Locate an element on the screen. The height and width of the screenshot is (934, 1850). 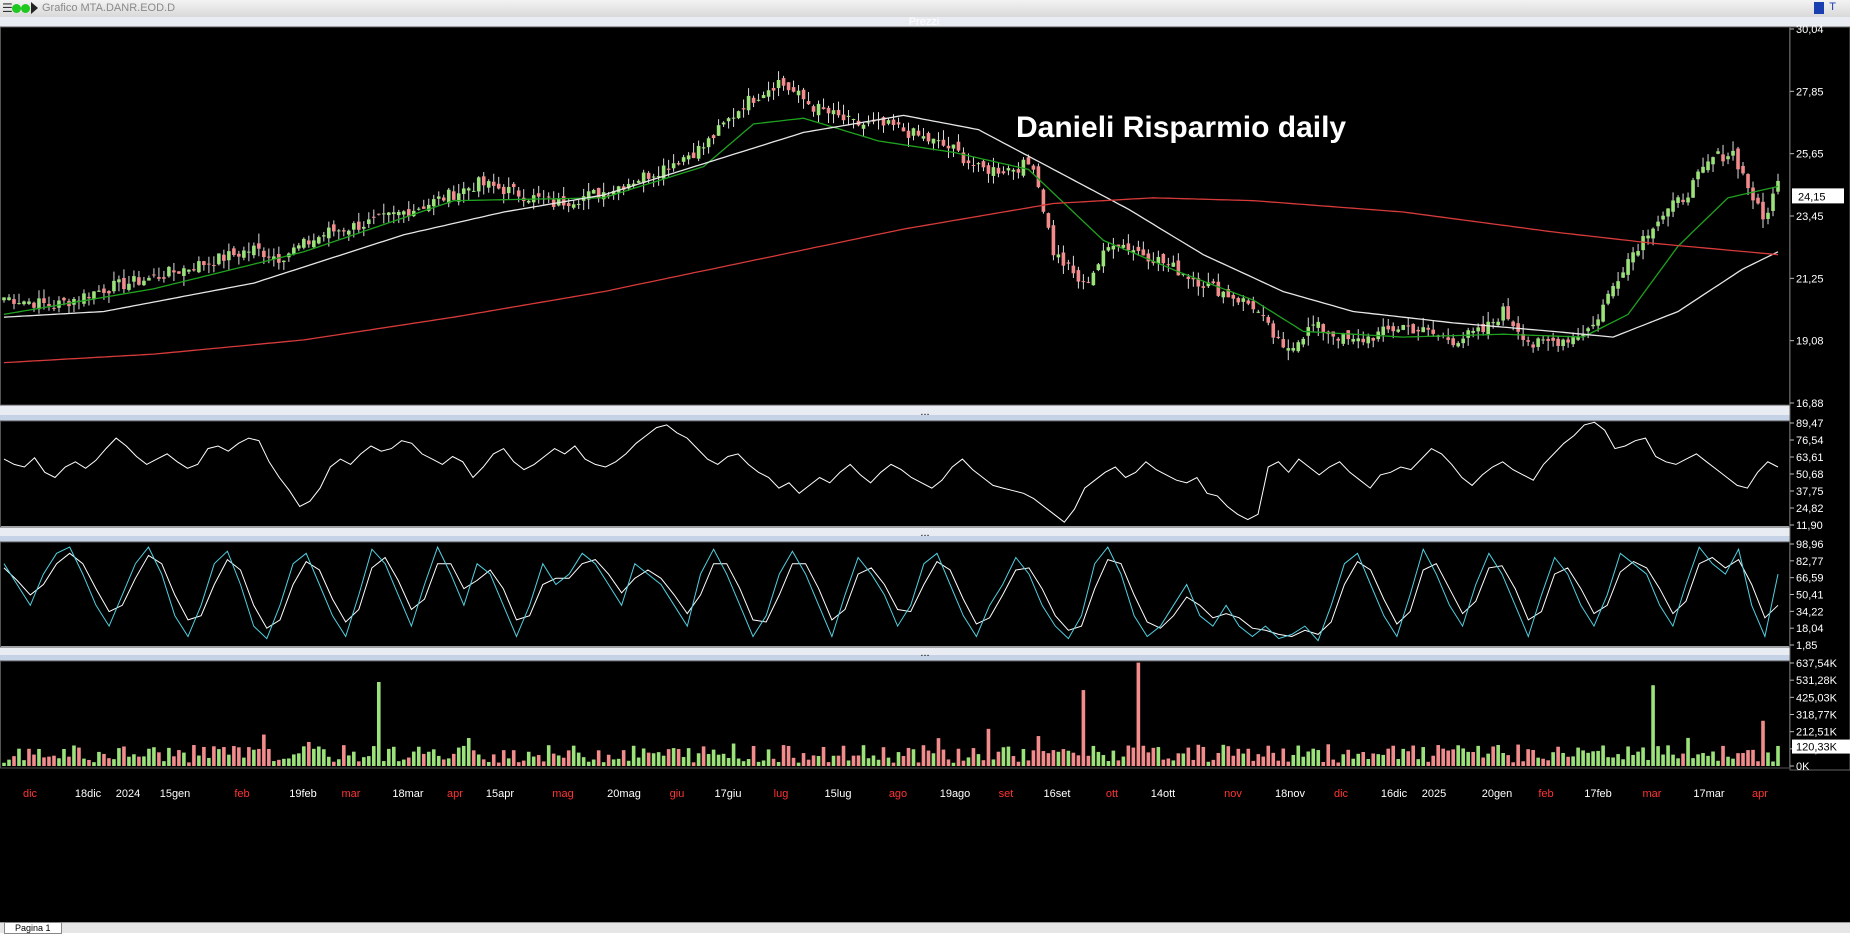
x-axis-date-label: apr is located at coordinates (455, 794).